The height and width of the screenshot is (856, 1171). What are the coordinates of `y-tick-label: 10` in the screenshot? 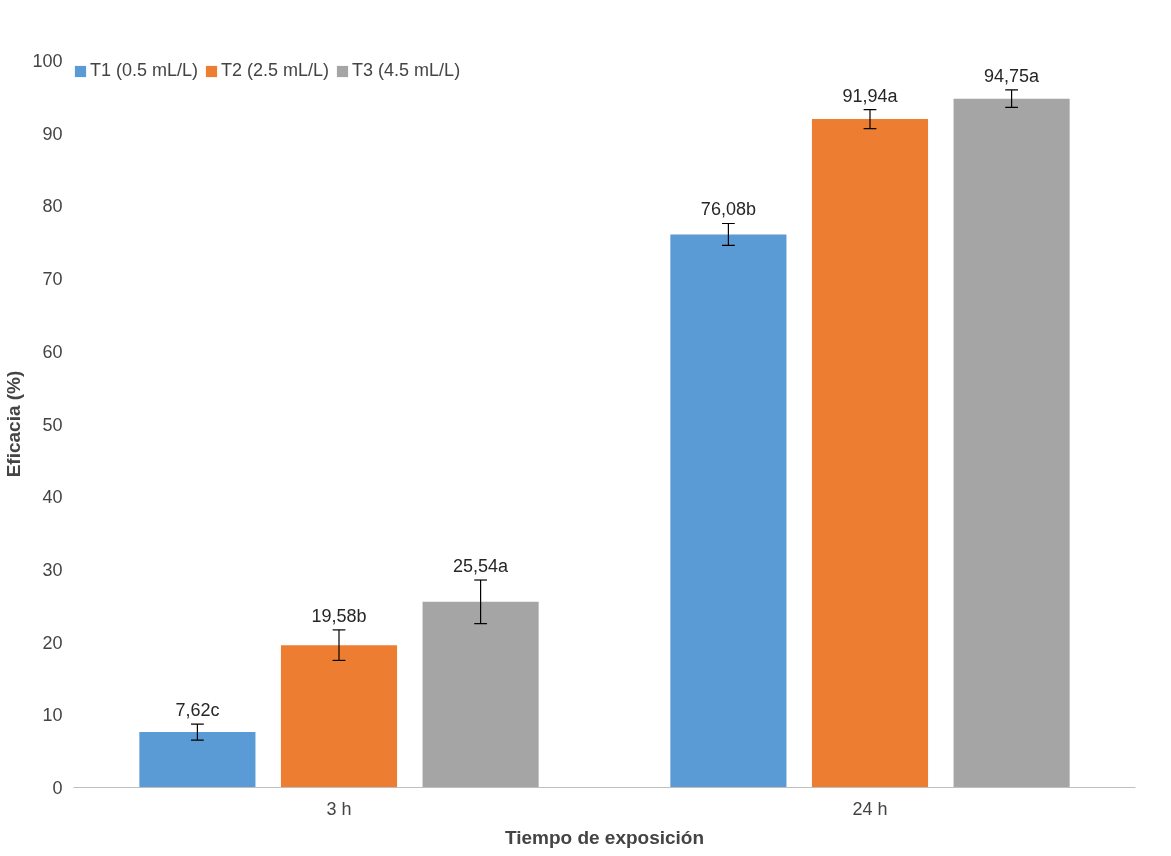 It's located at (52, 715).